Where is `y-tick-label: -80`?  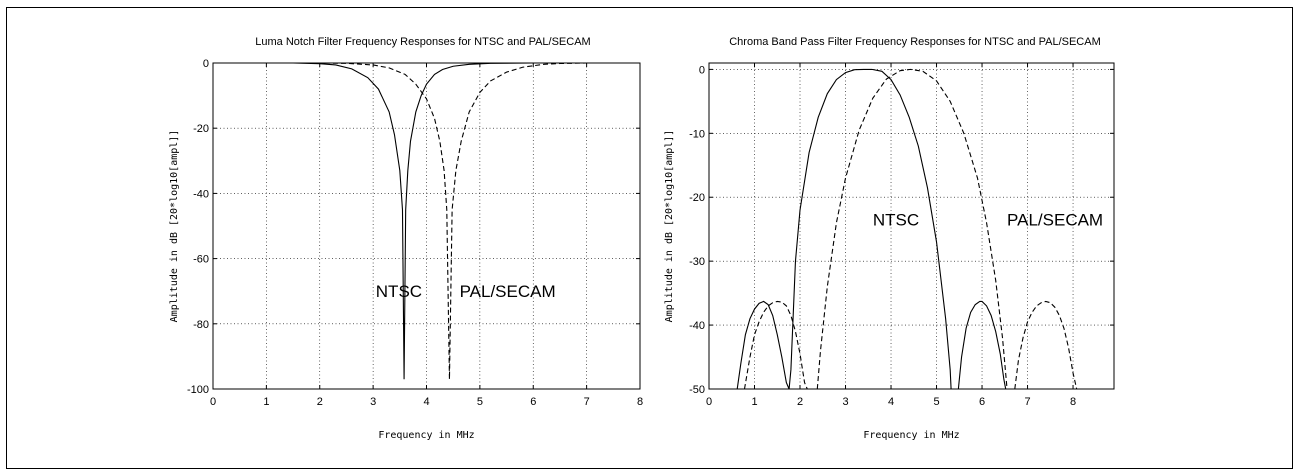
y-tick-label: -80 is located at coordinates (201, 325).